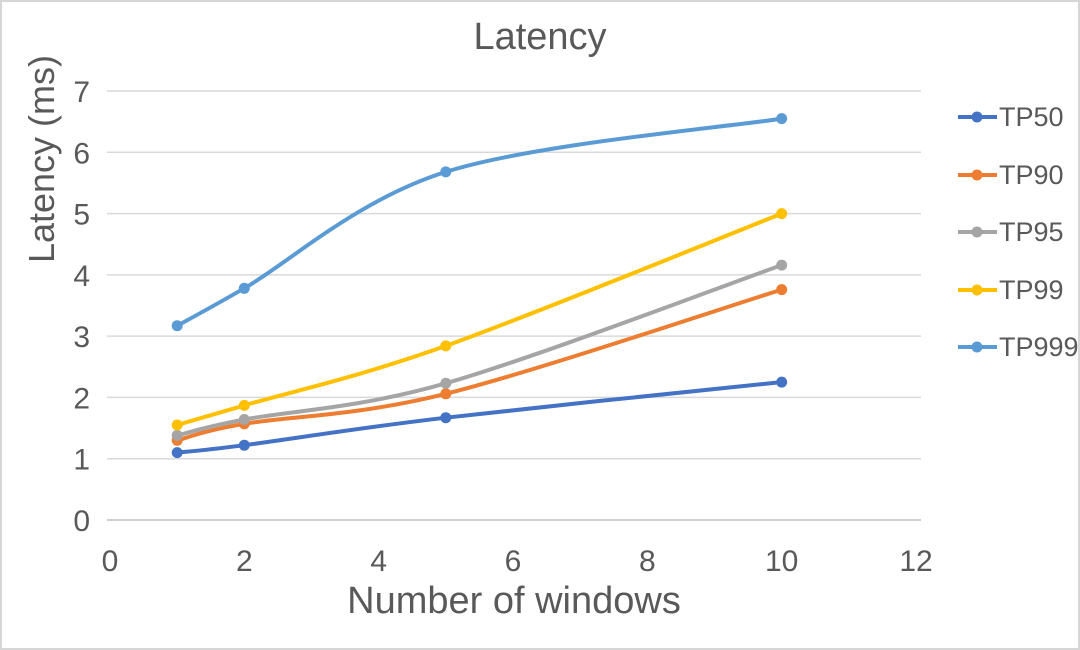 The image size is (1080, 650). Describe the element at coordinates (647, 561) in the screenshot. I see `x-tick-label-8: 8` at that location.